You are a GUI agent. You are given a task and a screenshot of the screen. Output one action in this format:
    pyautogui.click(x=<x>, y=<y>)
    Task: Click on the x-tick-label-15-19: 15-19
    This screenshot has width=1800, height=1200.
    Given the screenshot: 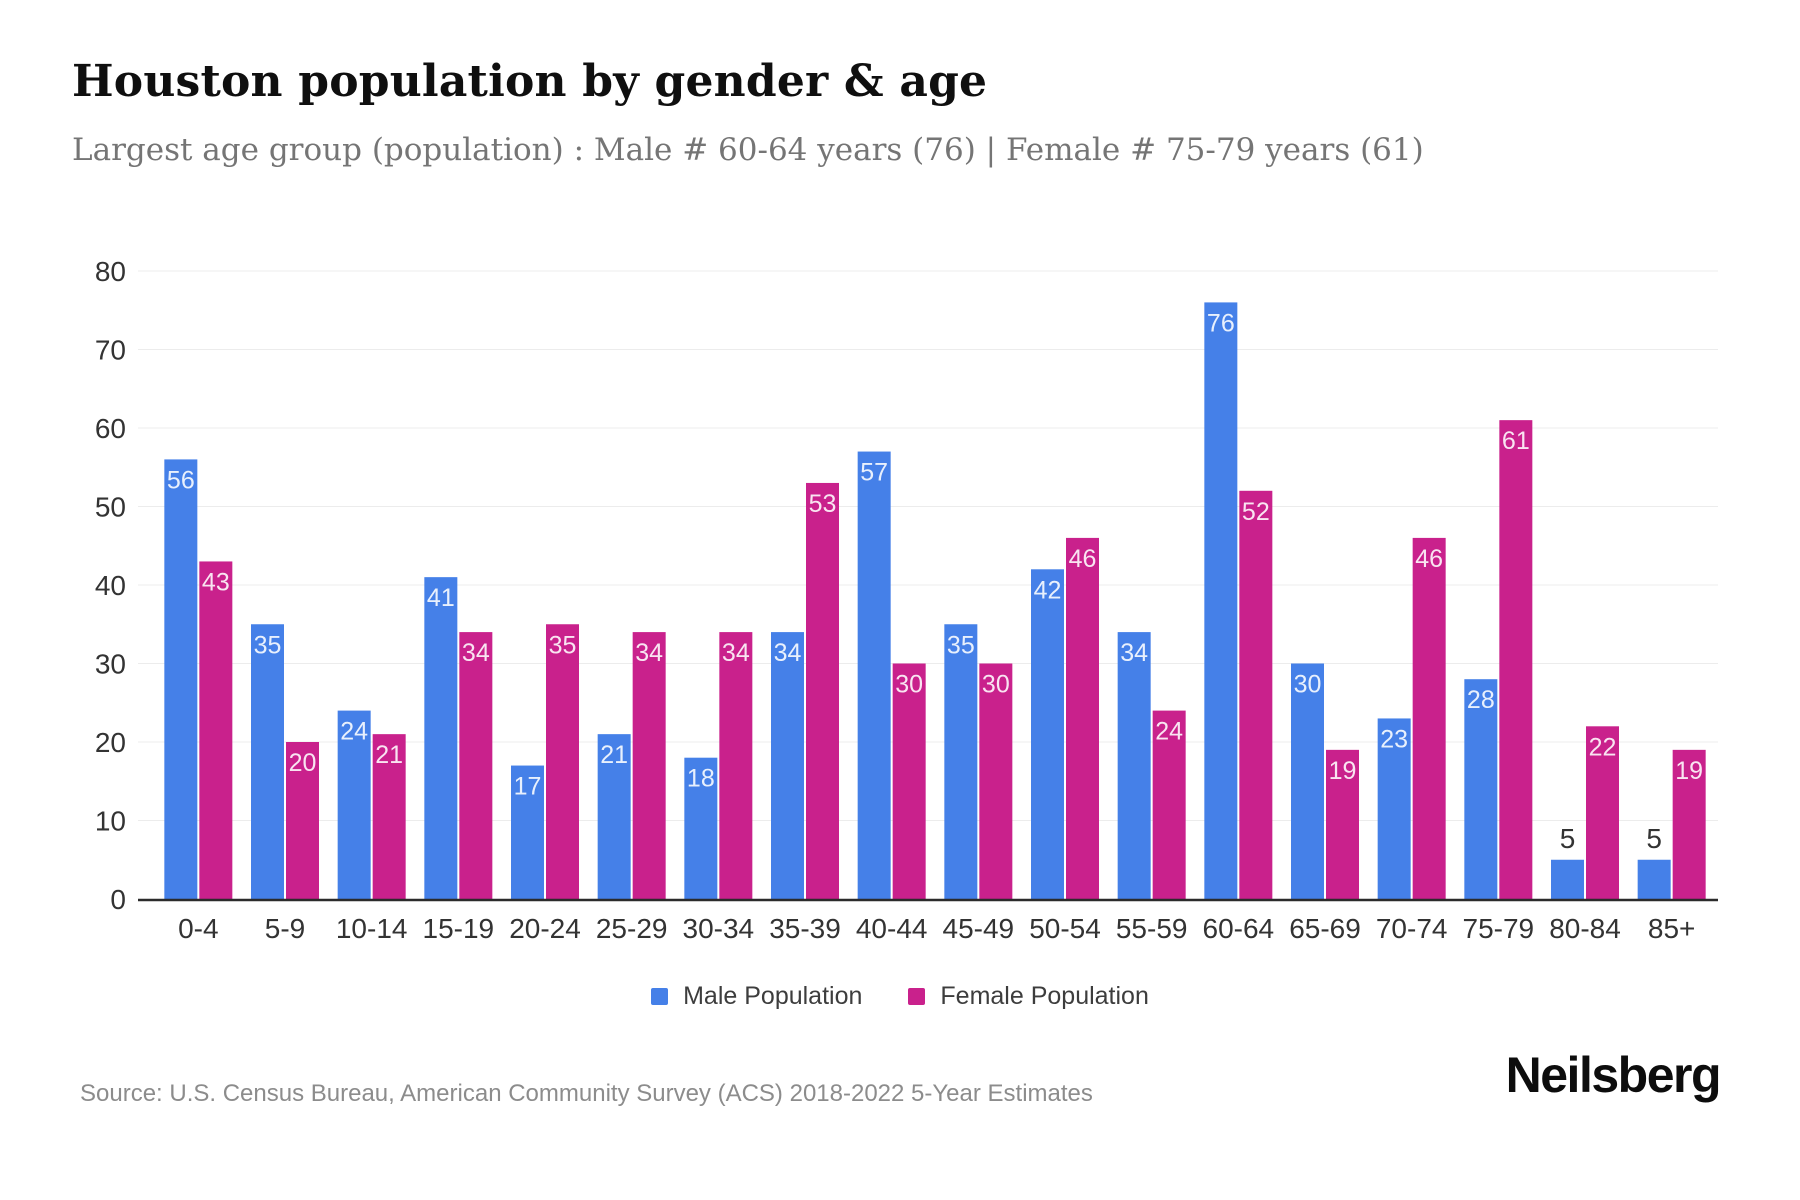 What is the action you would take?
    pyautogui.click(x=459, y=928)
    